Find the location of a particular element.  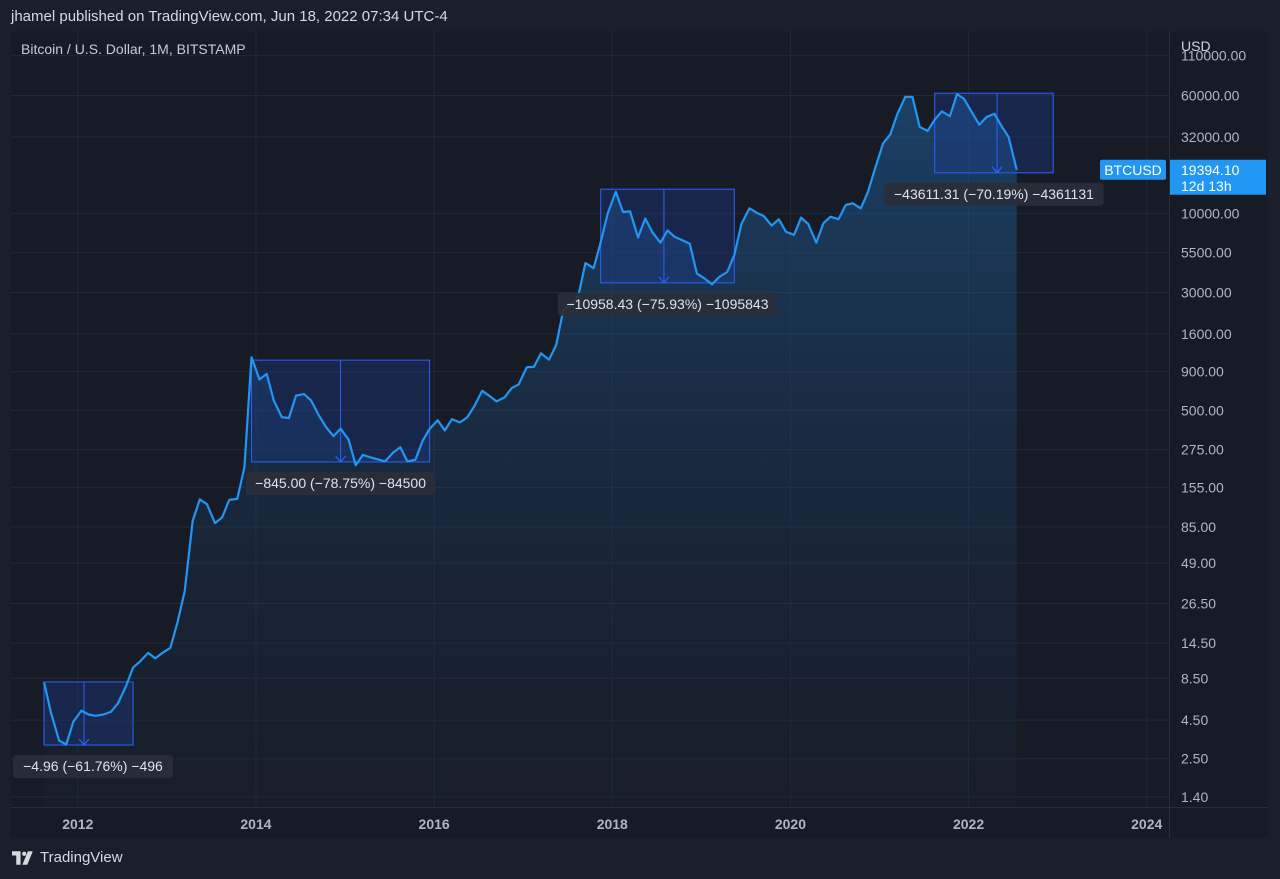

y-tick-label: 32000.00 is located at coordinates (1210, 137).